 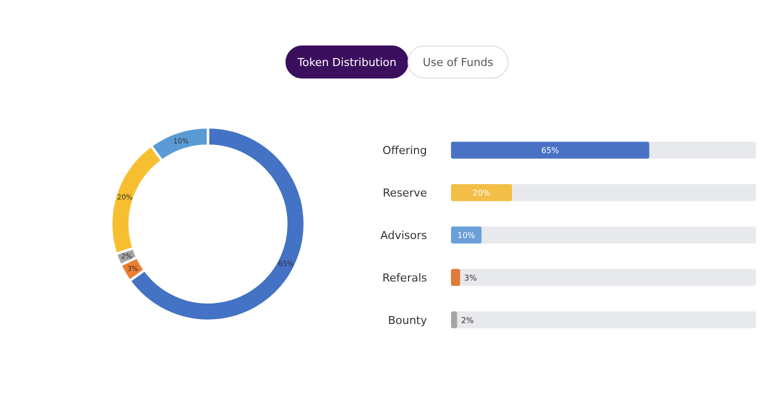 I want to click on data-label: 10%, so click(x=466, y=235).